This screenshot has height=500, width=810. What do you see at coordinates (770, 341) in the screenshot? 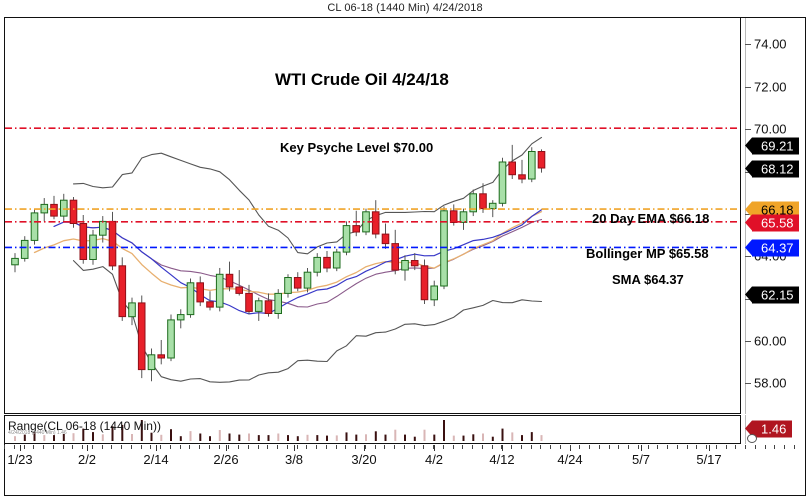
I see `price-tick-label: 60.00` at bounding box center [770, 341].